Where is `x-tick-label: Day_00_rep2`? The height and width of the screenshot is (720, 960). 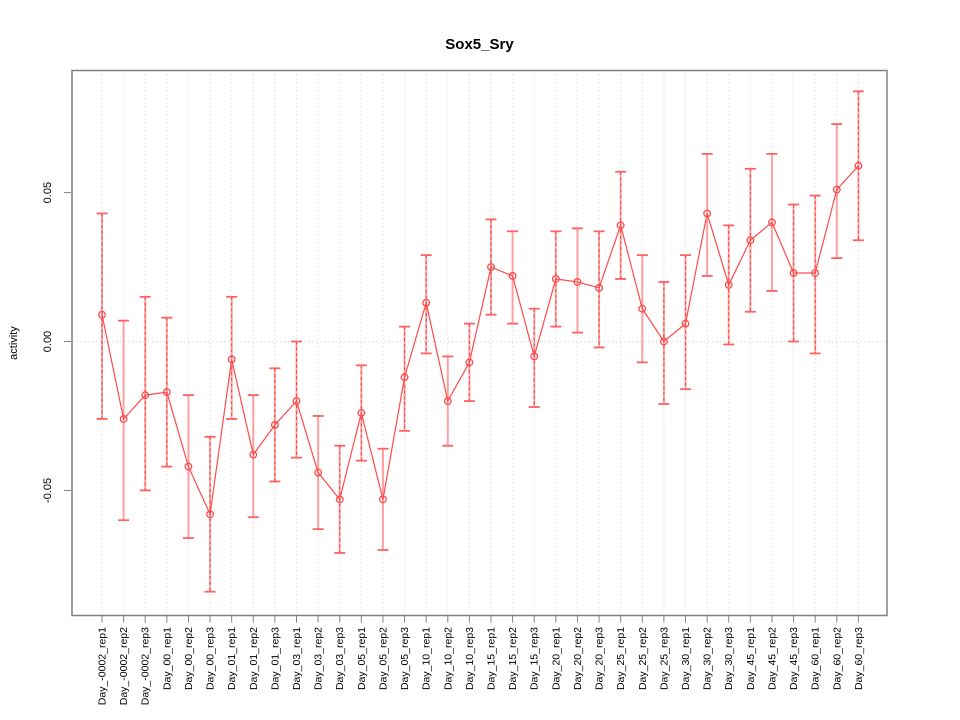 x-tick-label: Day_00_rep2 is located at coordinates (189, 658).